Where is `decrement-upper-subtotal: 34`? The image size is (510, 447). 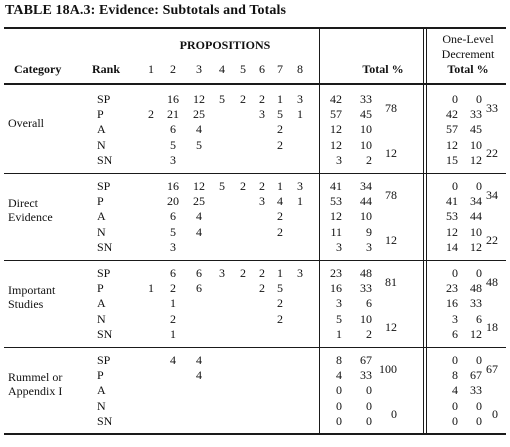
decrement-upper-subtotal: 34 is located at coordinates (492, 194).